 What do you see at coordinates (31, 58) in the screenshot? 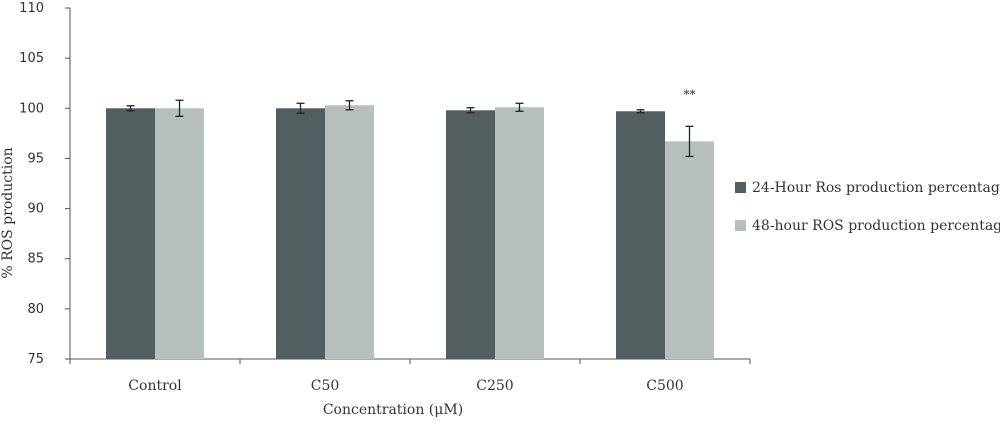
I see `y-tick-label: 105` at bounding box center [31, 58].